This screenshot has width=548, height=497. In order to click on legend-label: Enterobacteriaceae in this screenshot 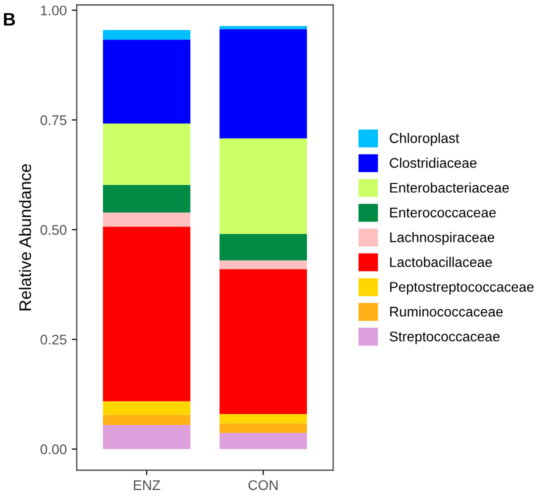, I will do `click(449, 187)`.